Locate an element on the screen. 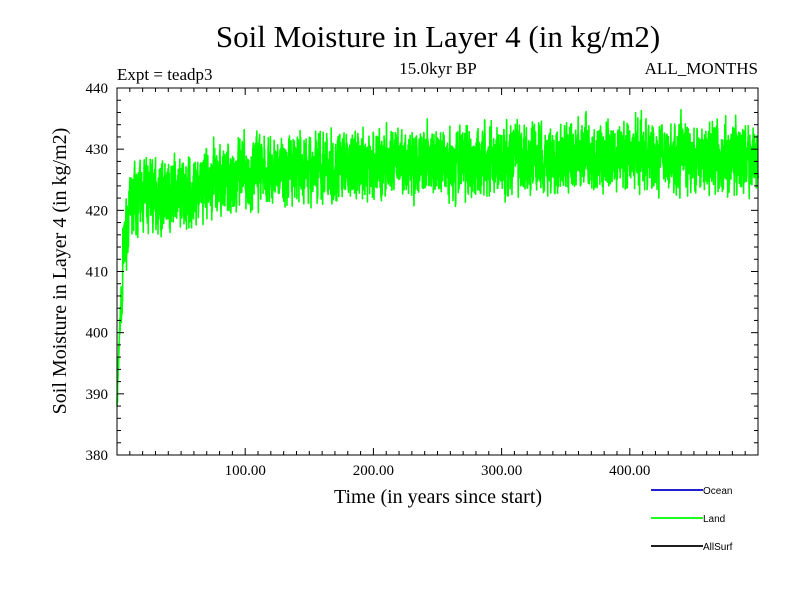 This screenshot has height=600, width=800. legend: Ocean Land AllSurf is located at coordinates (692, 519).